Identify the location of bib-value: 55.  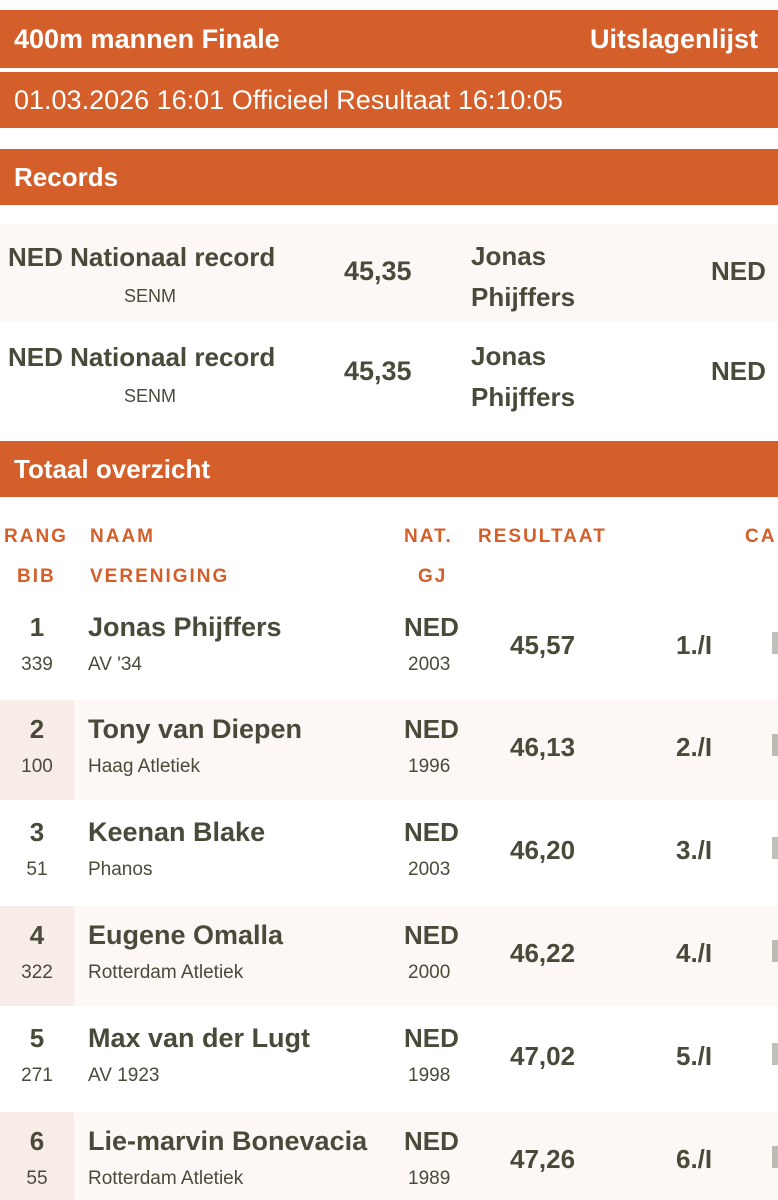
(37, 1178).